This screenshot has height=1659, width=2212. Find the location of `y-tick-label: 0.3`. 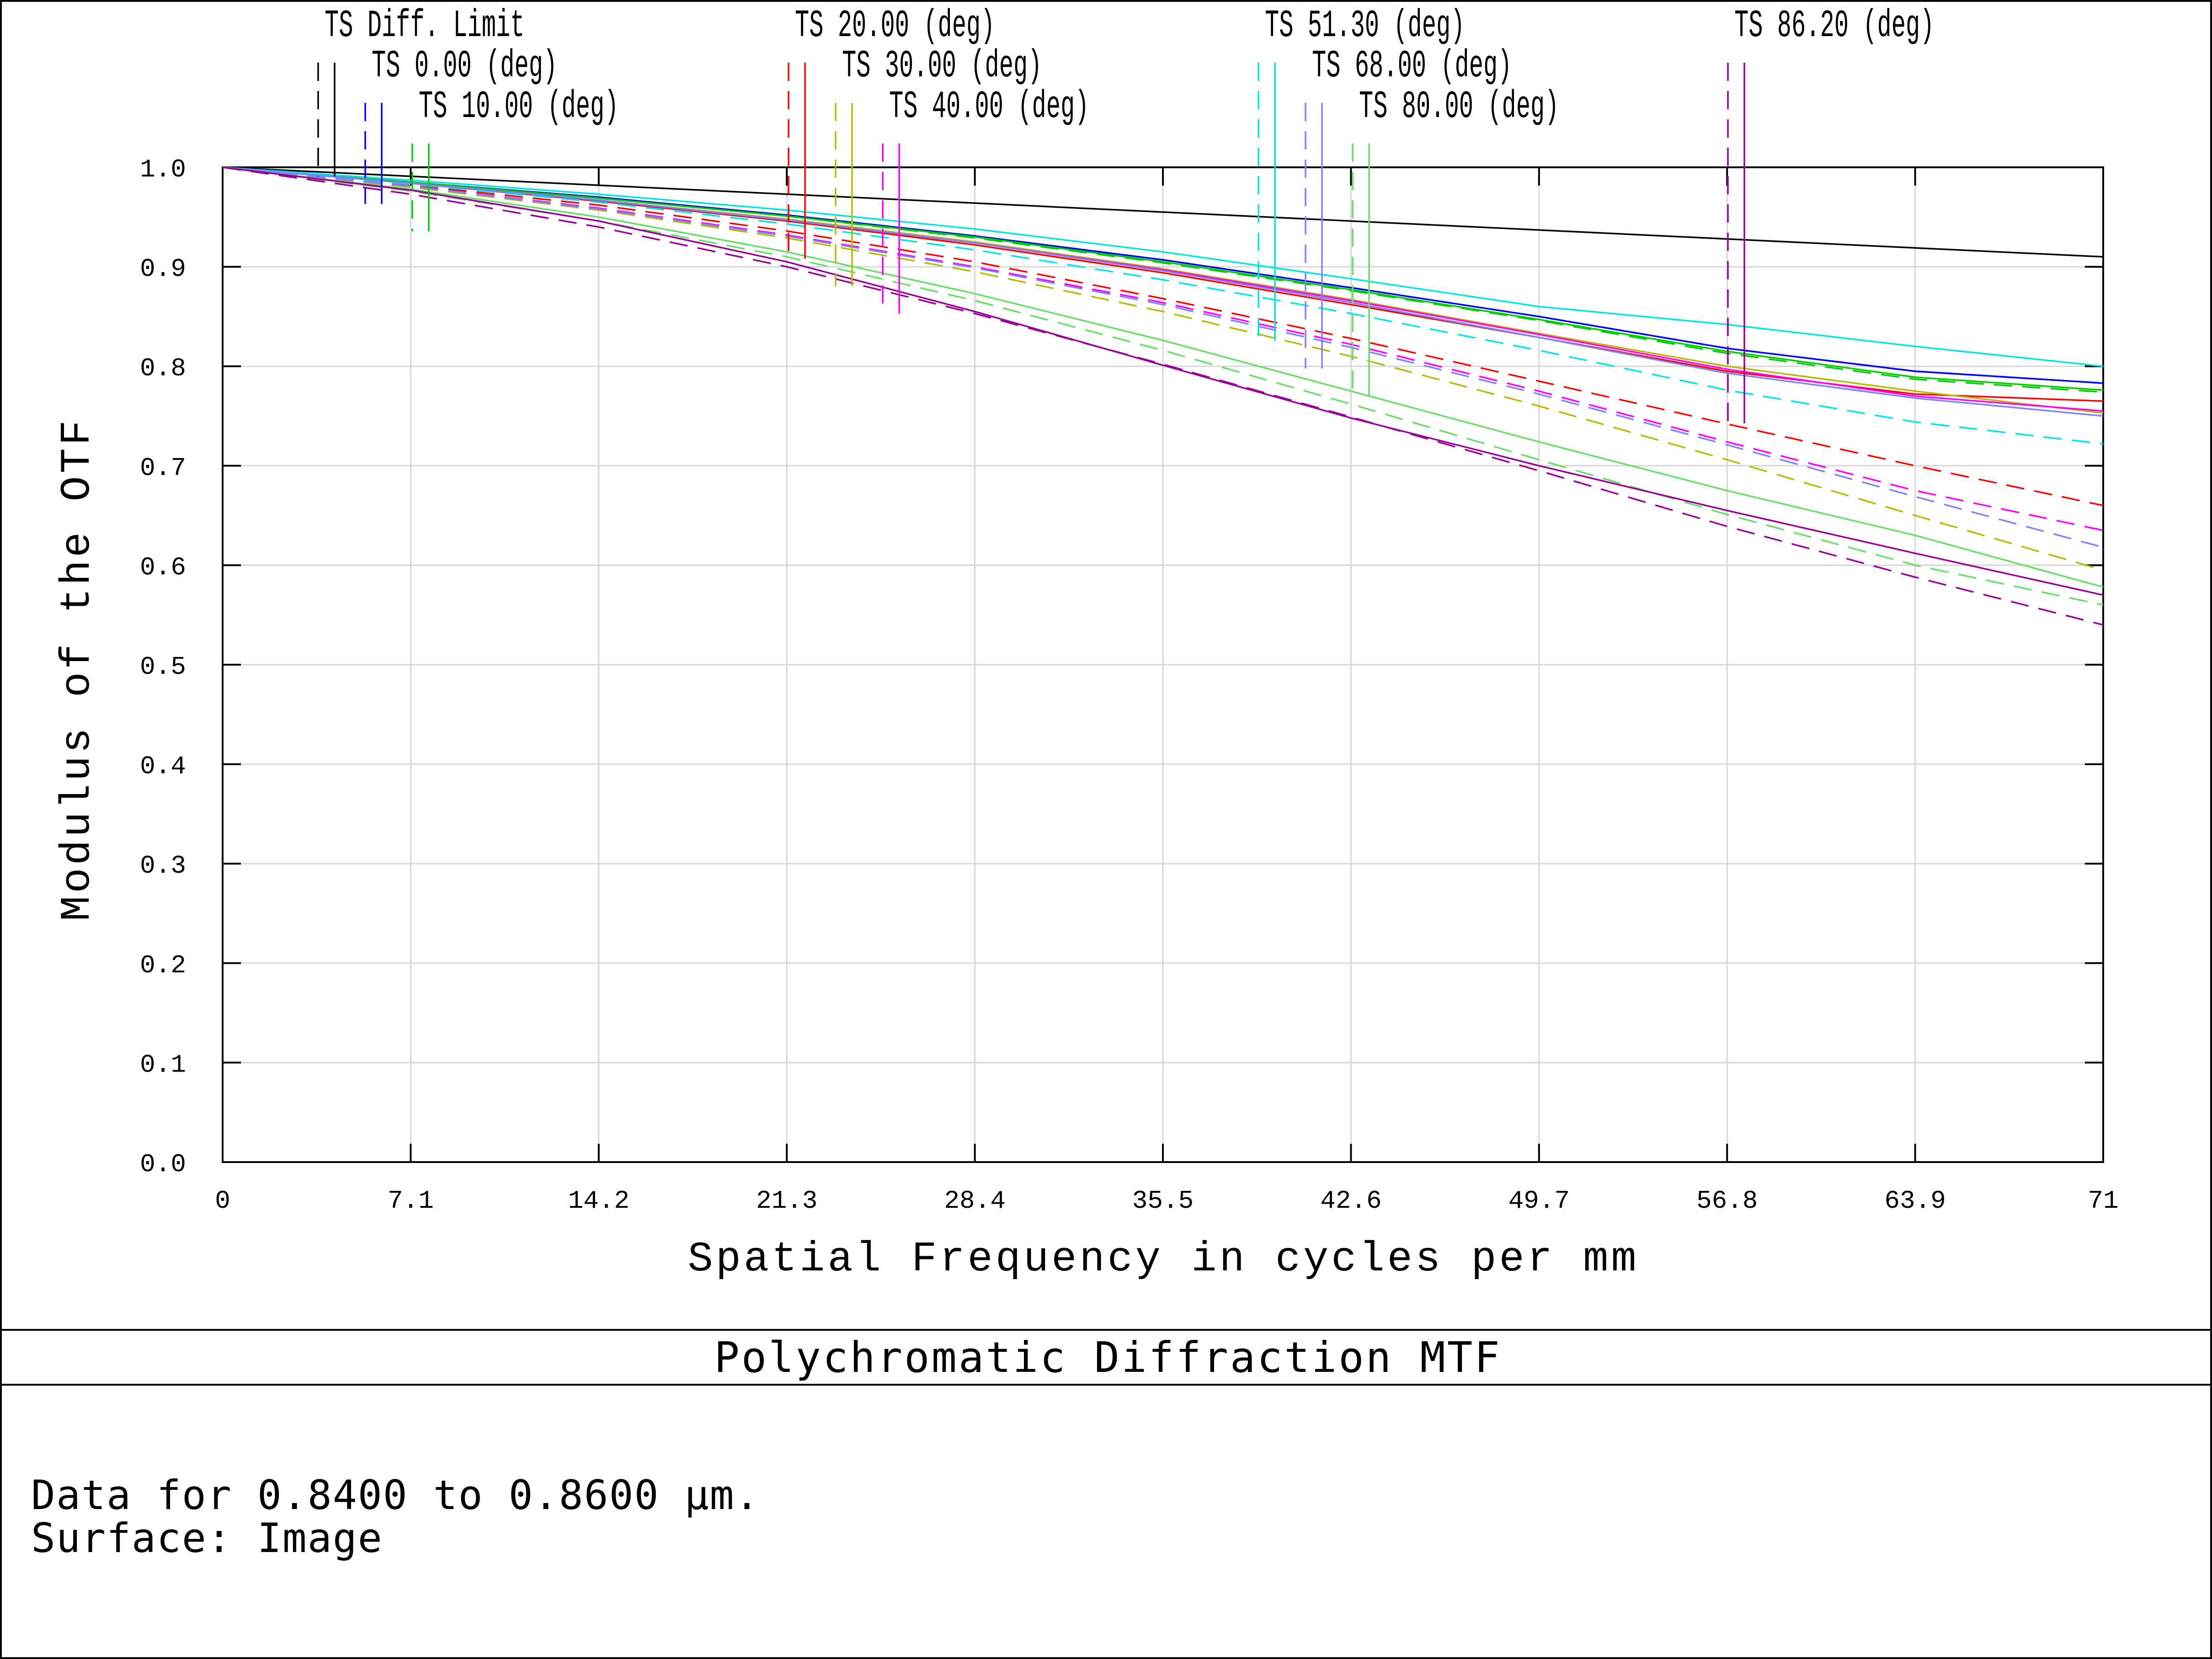

y-tick-label: 0.3 is located at coordinates (163, 866).